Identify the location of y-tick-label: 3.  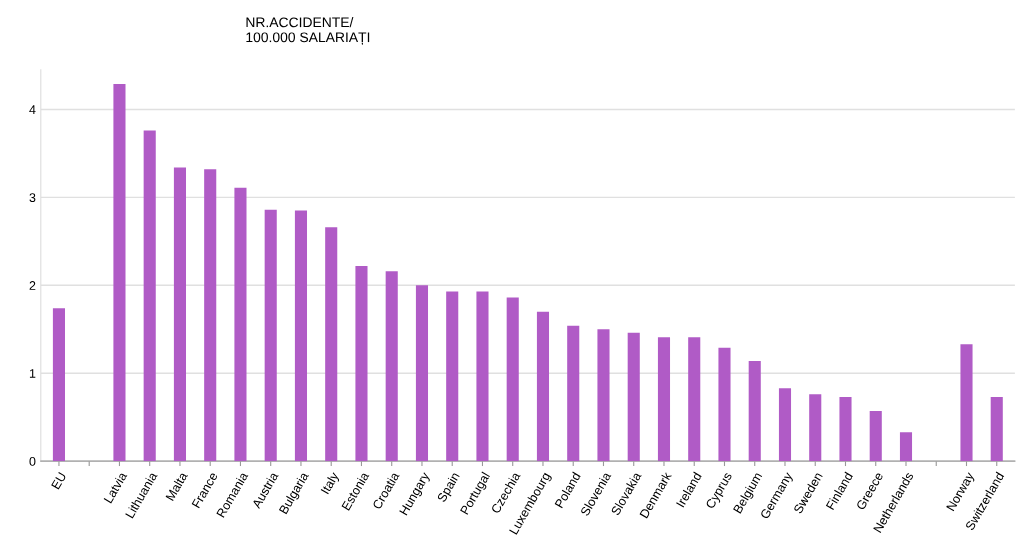
(32, 198).